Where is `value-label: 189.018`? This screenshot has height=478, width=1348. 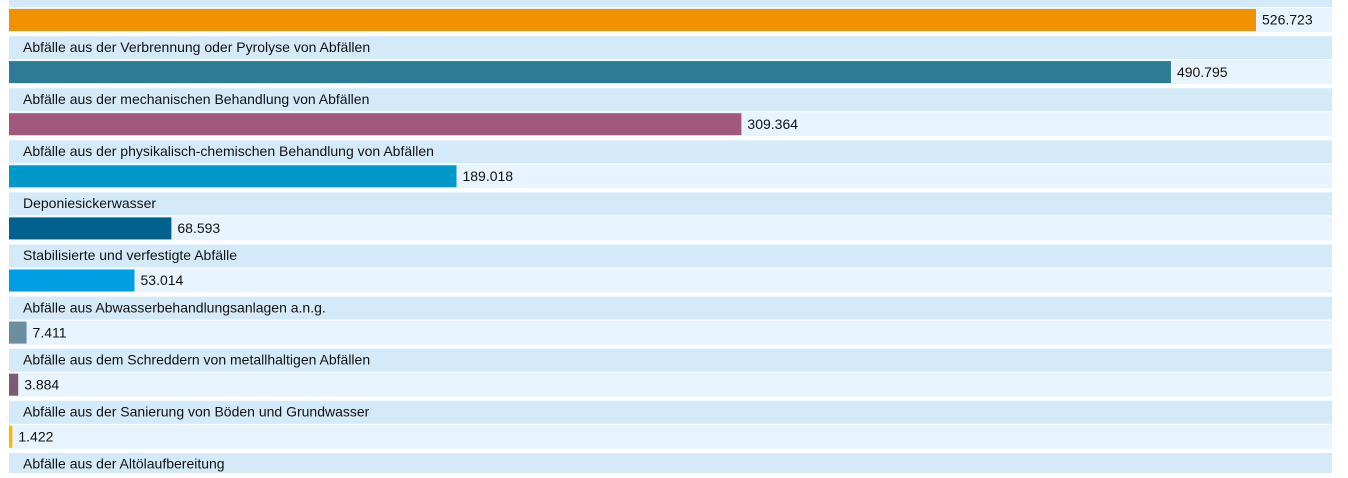 value-label: 189.018 is located at coordinates (487, 176).